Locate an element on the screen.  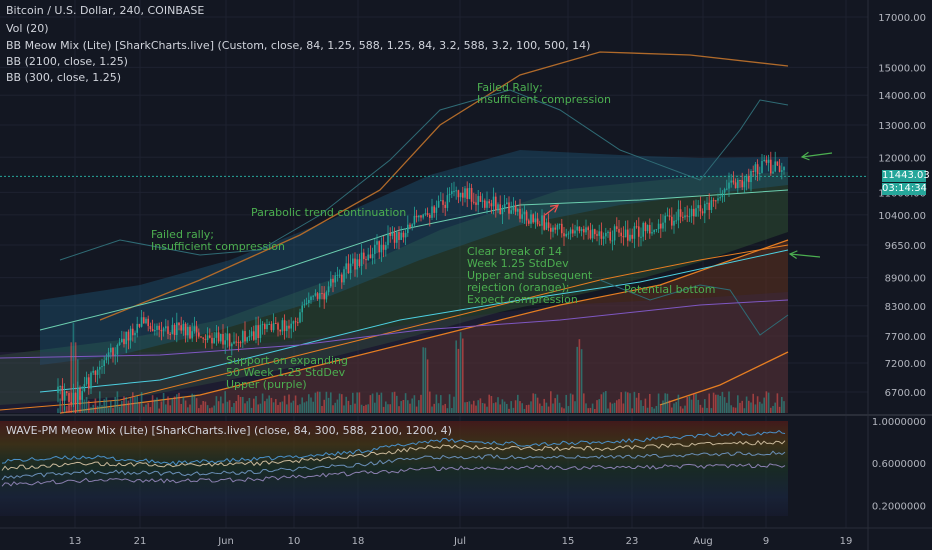
indicator-vol: Vol (20) is located at coordinates (27, 28).